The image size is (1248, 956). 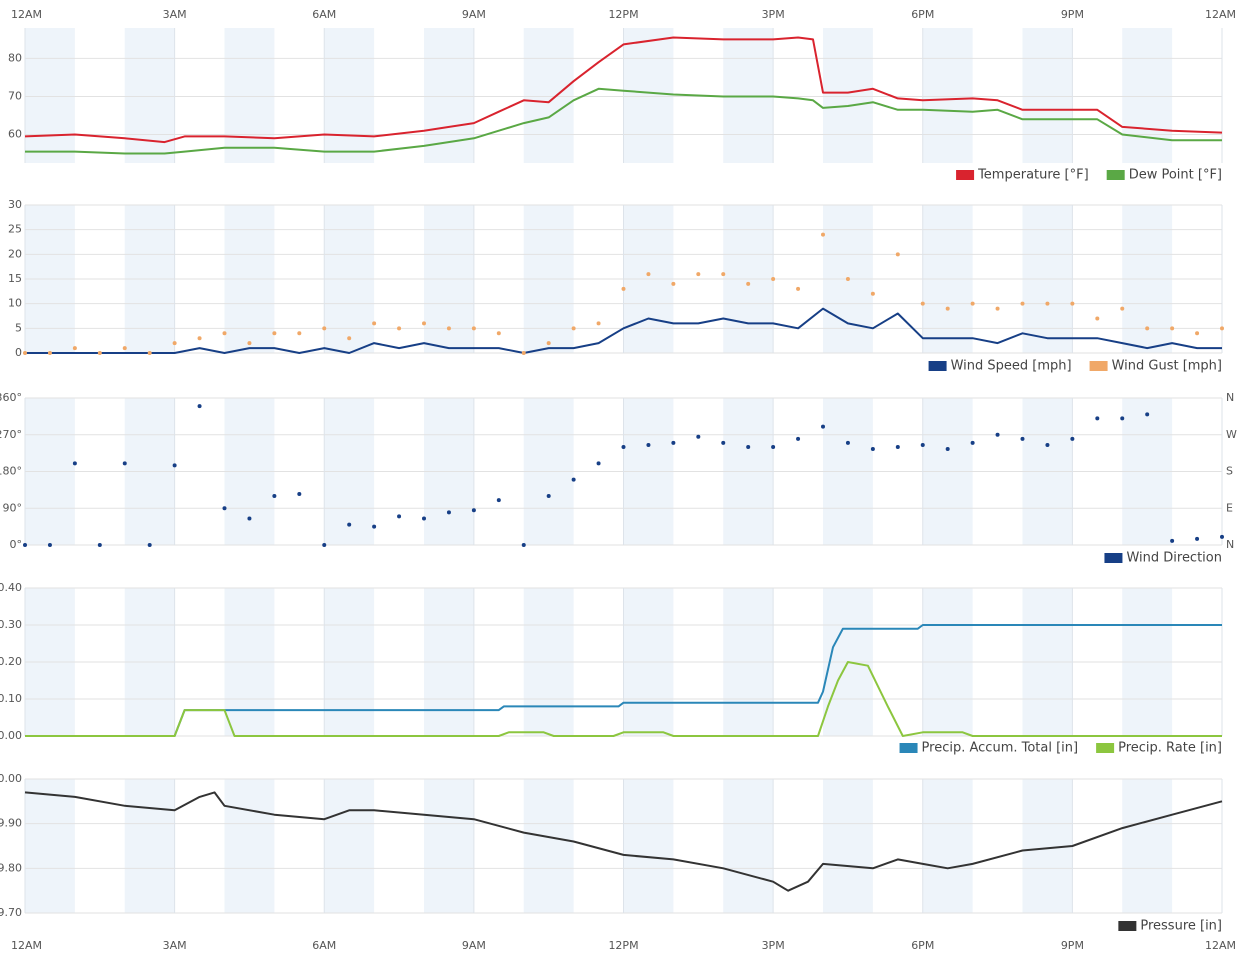 What do you see at coordinates (1231, 434) in the screenshot?
I see `y2-tick-label: W` at bounding box center [1231, 434].